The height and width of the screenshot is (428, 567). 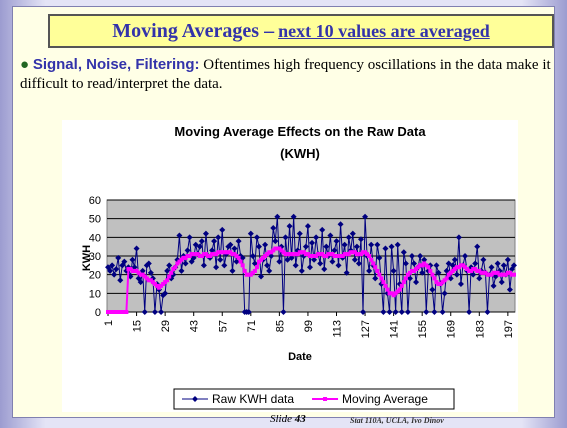 What do you see at coordinates (223, 326) in the screenshot?
I see `x-tick-label: 57` at bounding box center [223, 326].